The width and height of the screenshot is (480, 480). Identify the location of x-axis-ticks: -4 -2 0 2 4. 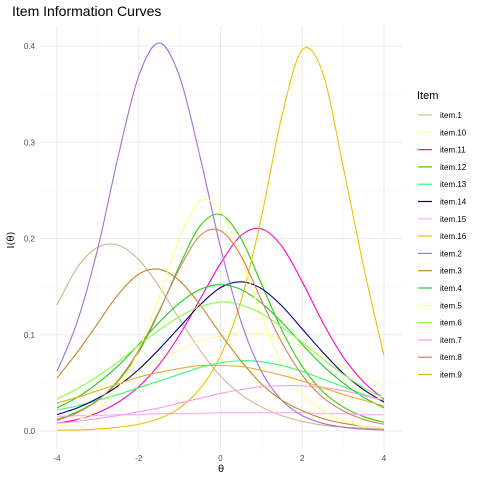
(219, 458).